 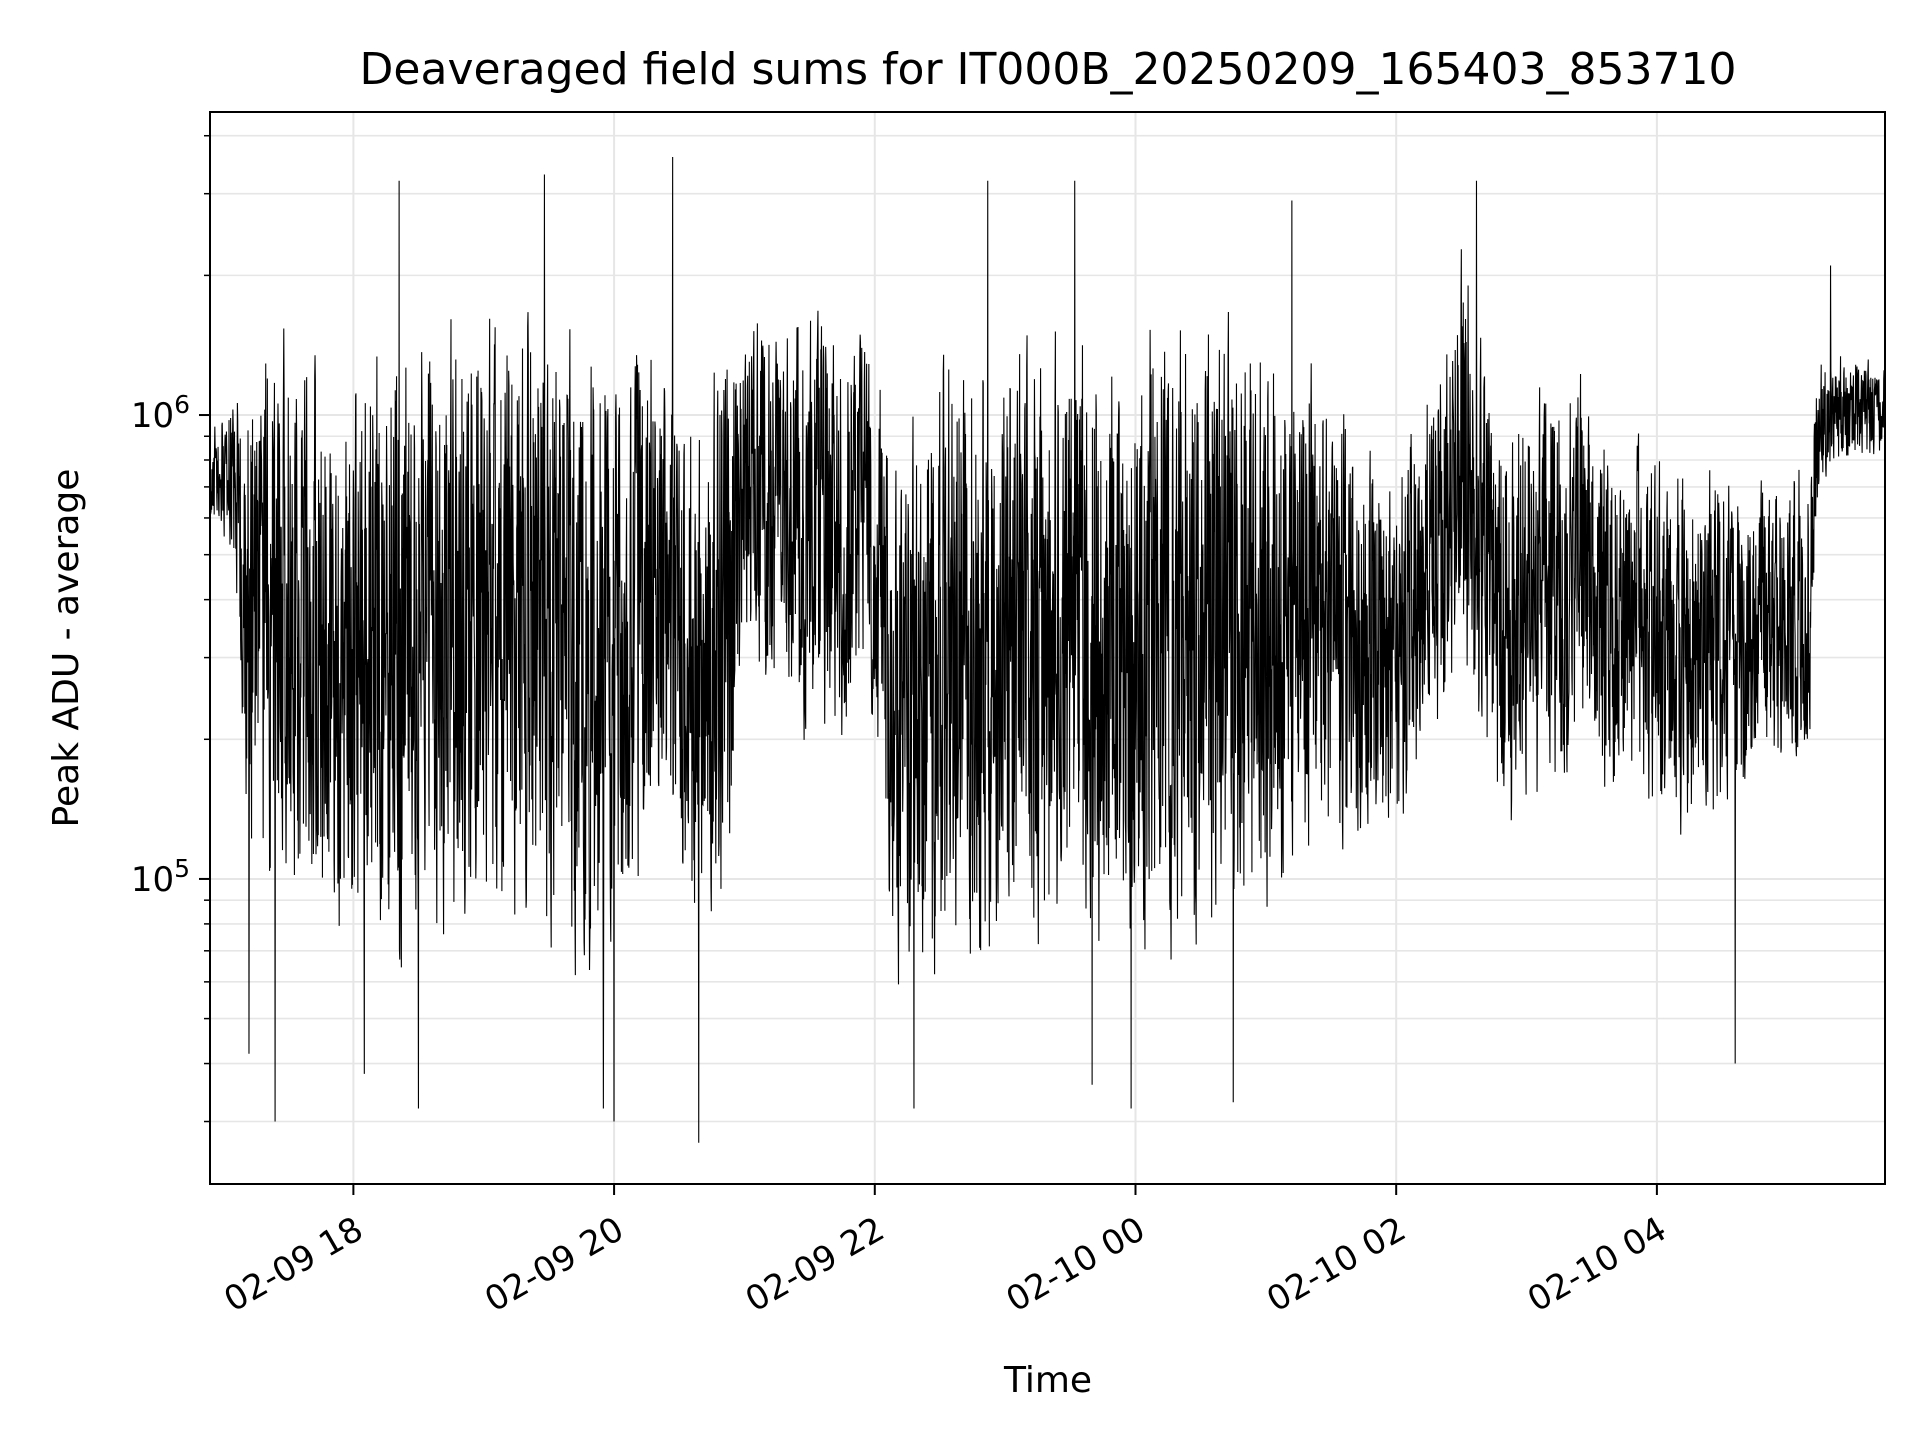 I want to click on y-axis: 10⁵ 10⁶, so click(x=170, y=628).